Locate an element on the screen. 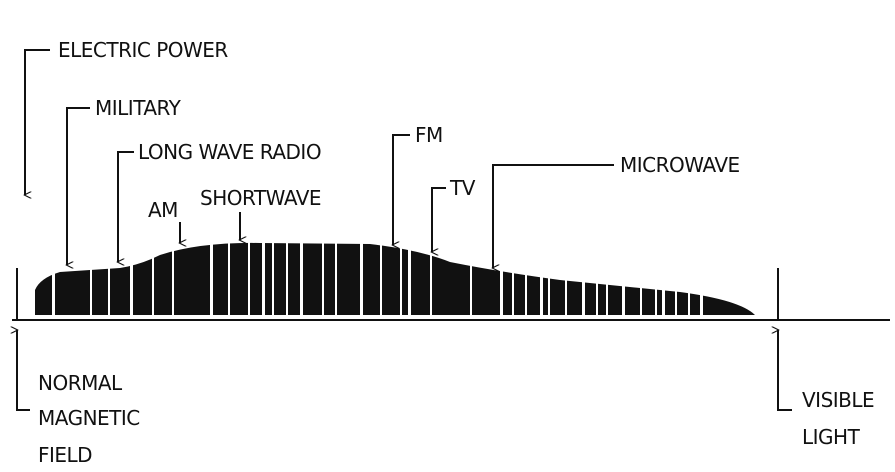 The image size is (895, 472). label: MICROWAVE is located at coordinates (680, 165).